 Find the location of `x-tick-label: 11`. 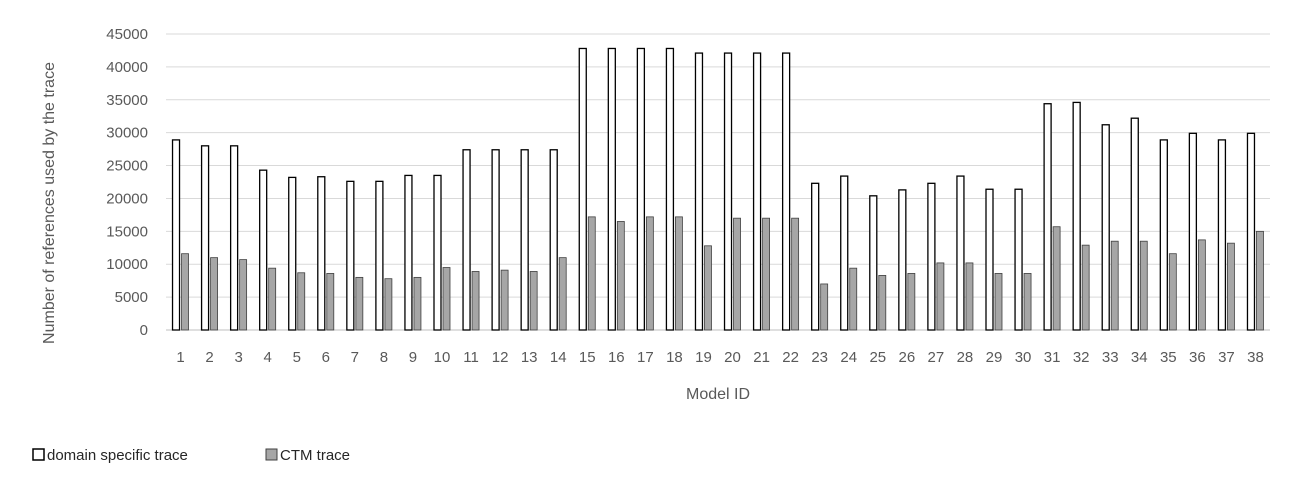

x-tick-label: 11 is located at coordinates (471, 357).